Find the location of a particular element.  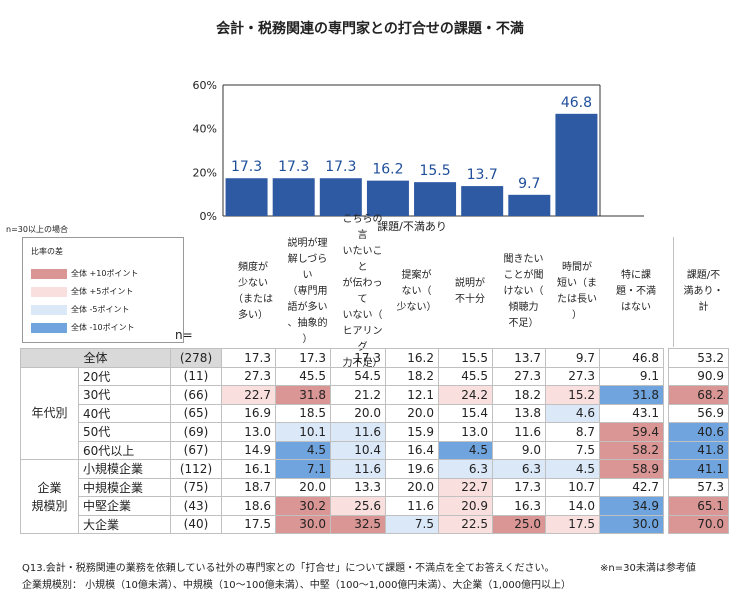

legend-title: 比率の差 is located at coordinates (47, 251).